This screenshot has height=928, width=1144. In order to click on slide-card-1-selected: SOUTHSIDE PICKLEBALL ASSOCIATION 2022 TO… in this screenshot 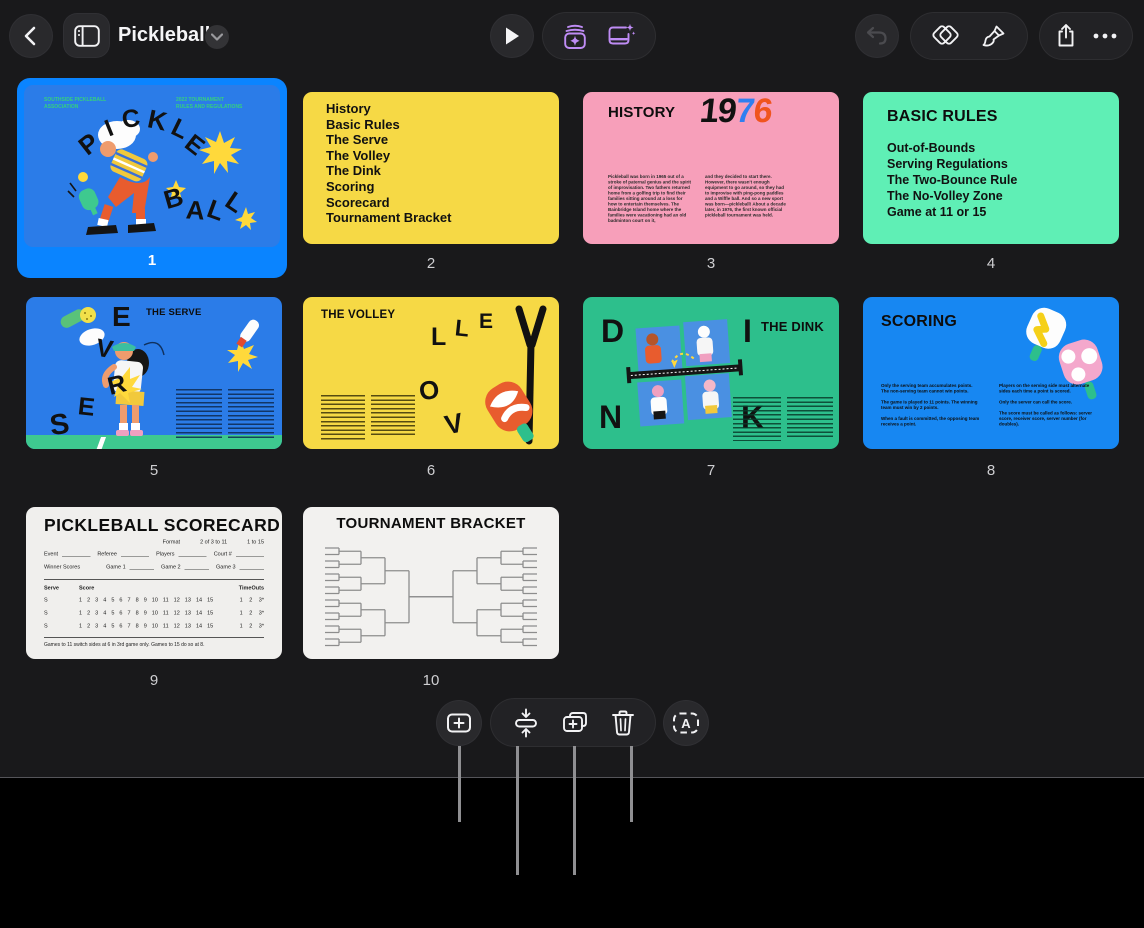, I will do `click(152, 178)`.